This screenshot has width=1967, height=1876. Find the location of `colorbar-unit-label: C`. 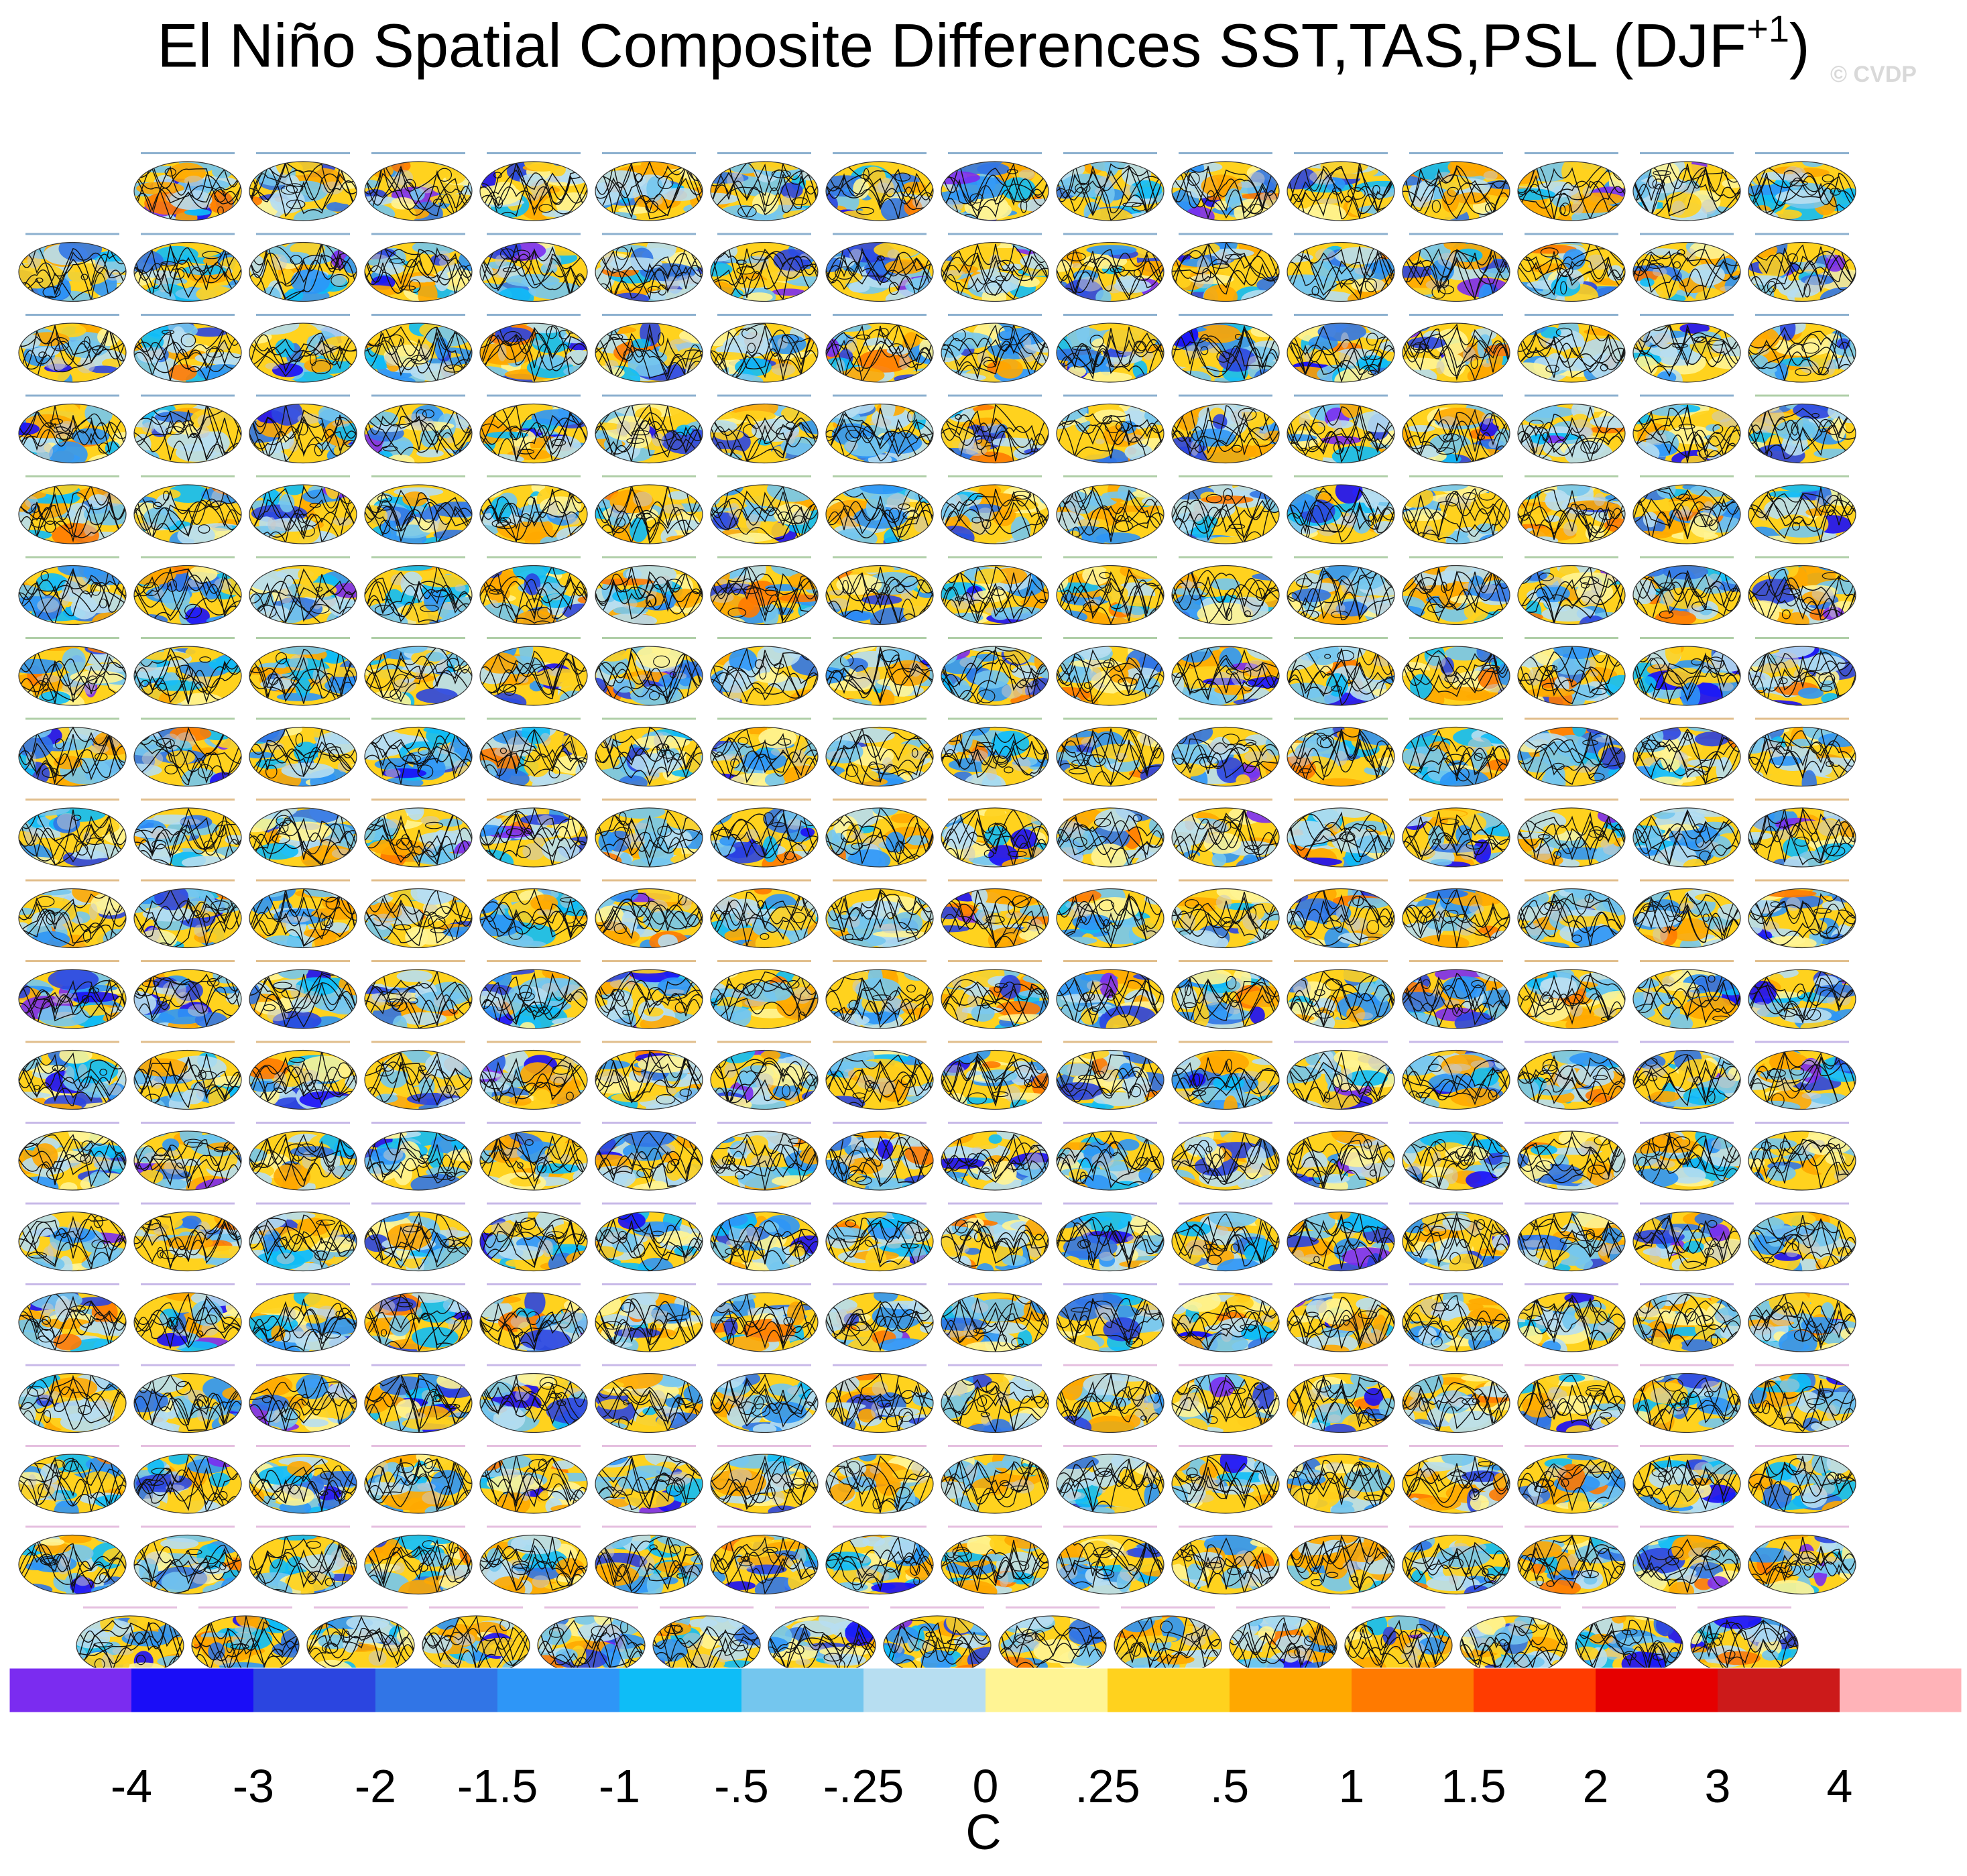

colorbar-unit-label: C is located at coordinates (983, 1832).